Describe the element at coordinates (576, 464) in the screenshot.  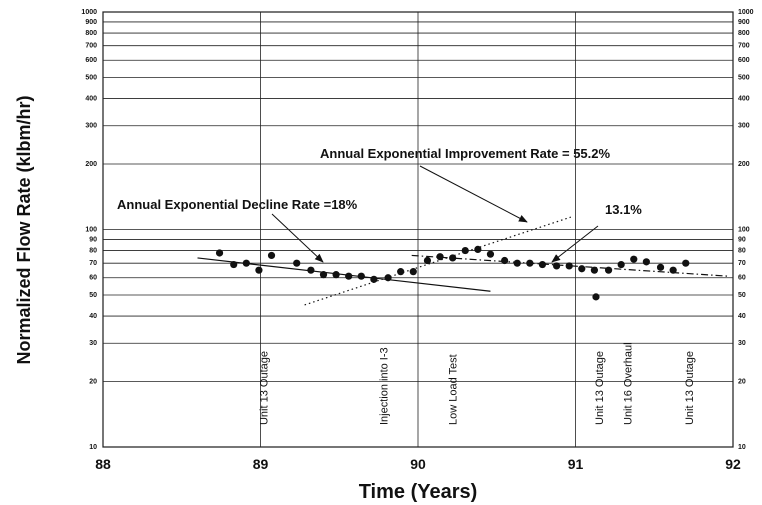
I see `x-tick-label: 91` at that location.